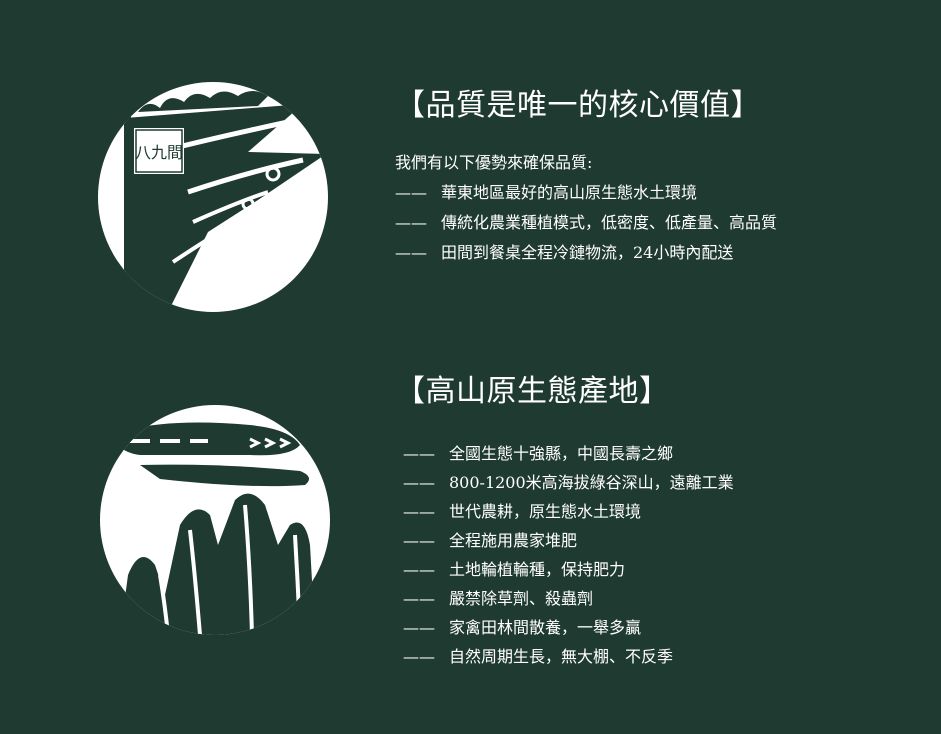  What do you see at coordinates (564, 252) in the screenshot?
I see `list-item: —— 田間到餐桌全程冷鏈物流，24小時內配送` at bounding box center [564, 252].